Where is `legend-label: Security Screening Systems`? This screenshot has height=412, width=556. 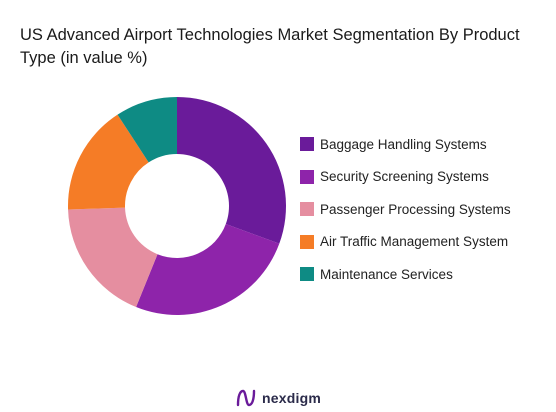
legend-label: Security Screening Systems is located at coordinates (404, 176).